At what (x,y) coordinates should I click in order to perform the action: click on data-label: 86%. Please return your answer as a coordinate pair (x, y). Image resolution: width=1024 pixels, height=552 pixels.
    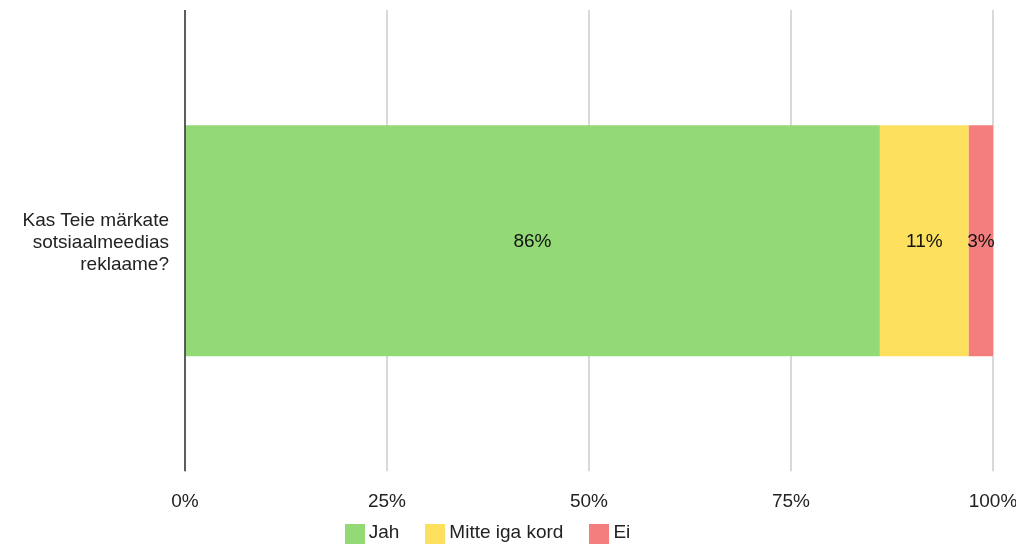
    Looking at the image, I should click on (532, 241).